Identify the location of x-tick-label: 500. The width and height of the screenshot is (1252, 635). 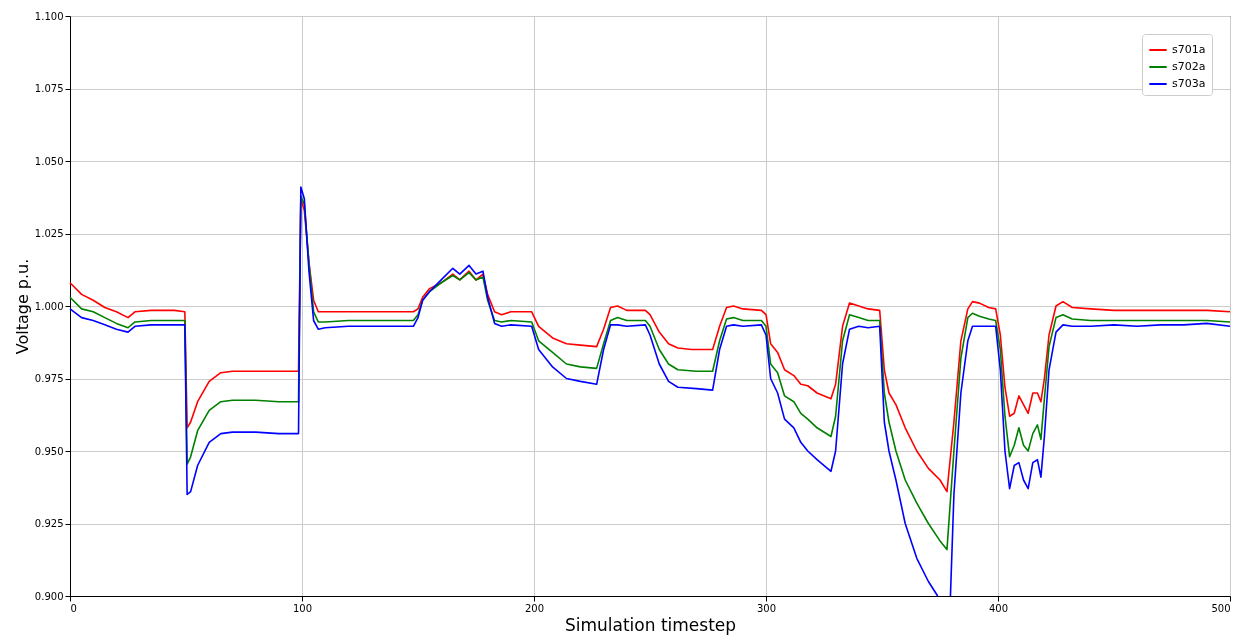
(1221, 608).